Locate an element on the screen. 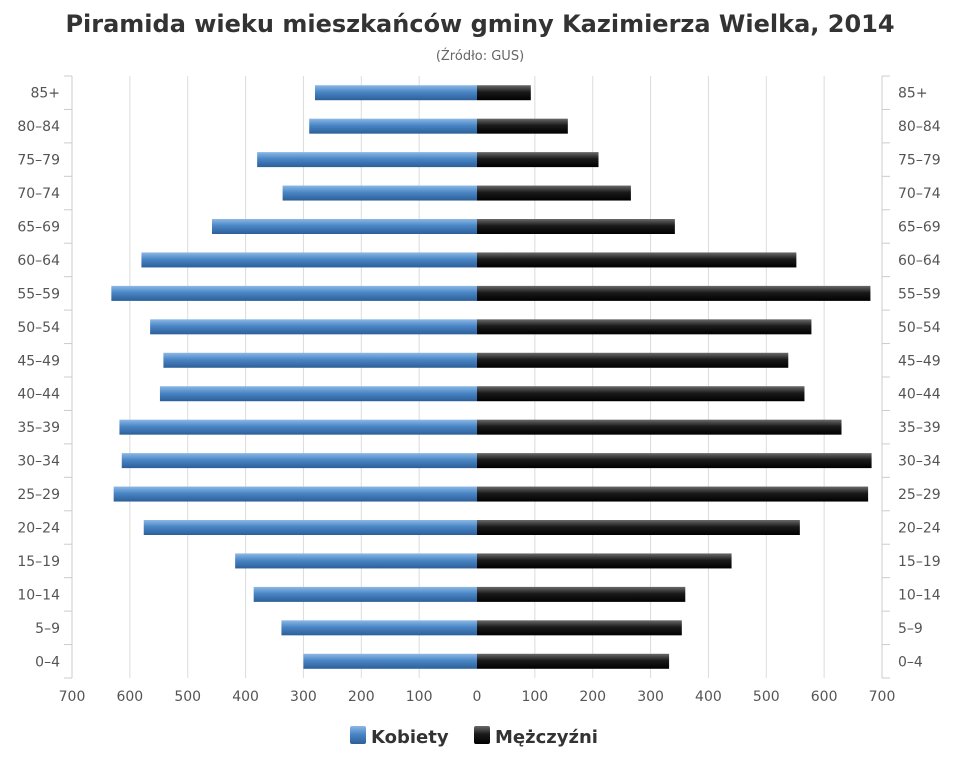 The image size is (960, 768). category-label-right: 15–19 is located at coordinates (919, 562).